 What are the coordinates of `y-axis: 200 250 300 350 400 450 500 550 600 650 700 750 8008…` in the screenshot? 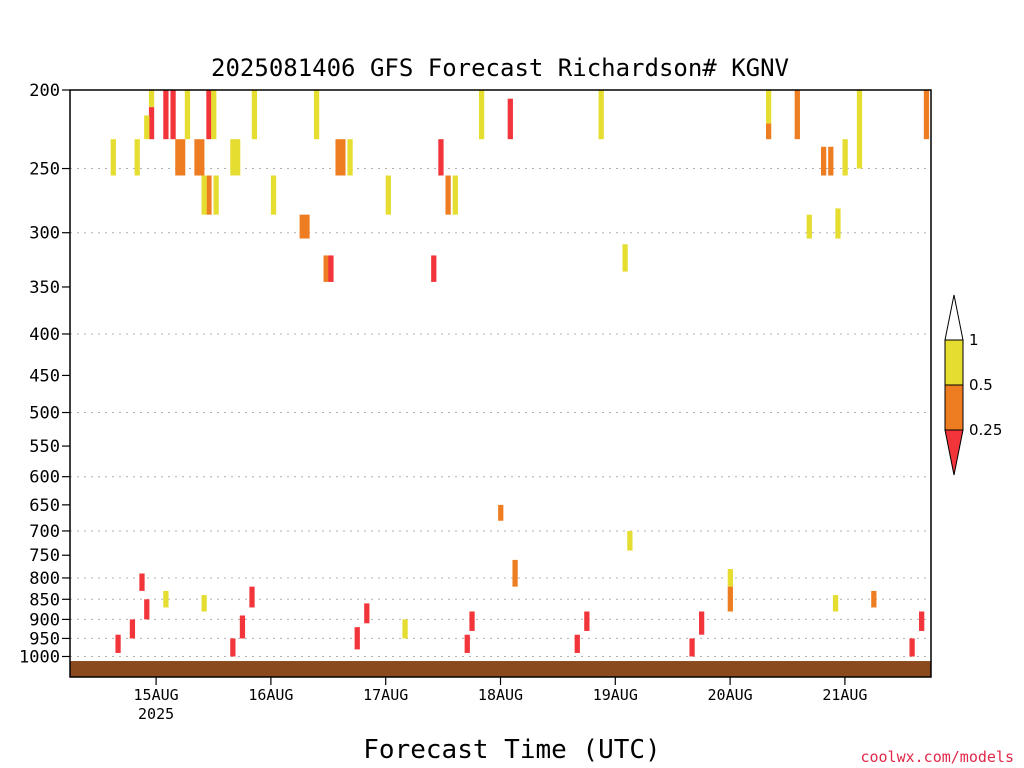 It's located at (44, 374).